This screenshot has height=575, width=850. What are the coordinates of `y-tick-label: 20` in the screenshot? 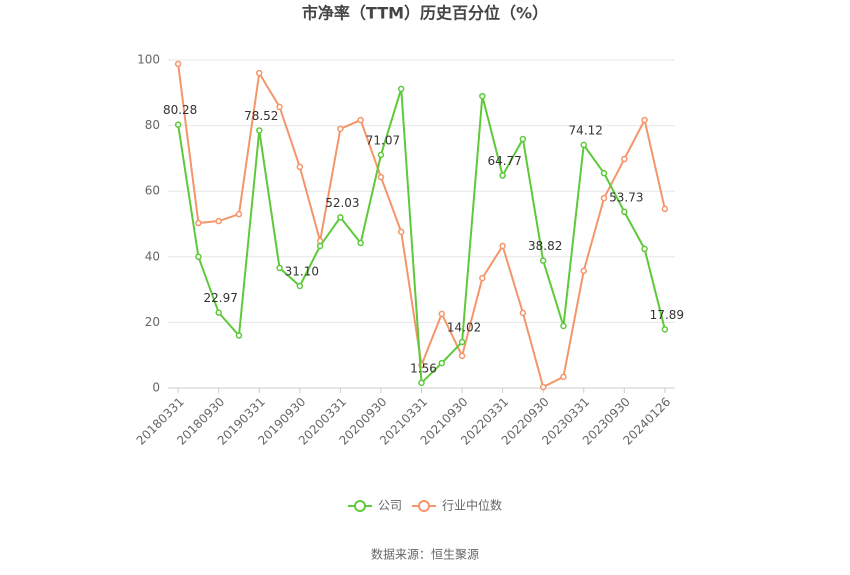 It's located at (152, 322).